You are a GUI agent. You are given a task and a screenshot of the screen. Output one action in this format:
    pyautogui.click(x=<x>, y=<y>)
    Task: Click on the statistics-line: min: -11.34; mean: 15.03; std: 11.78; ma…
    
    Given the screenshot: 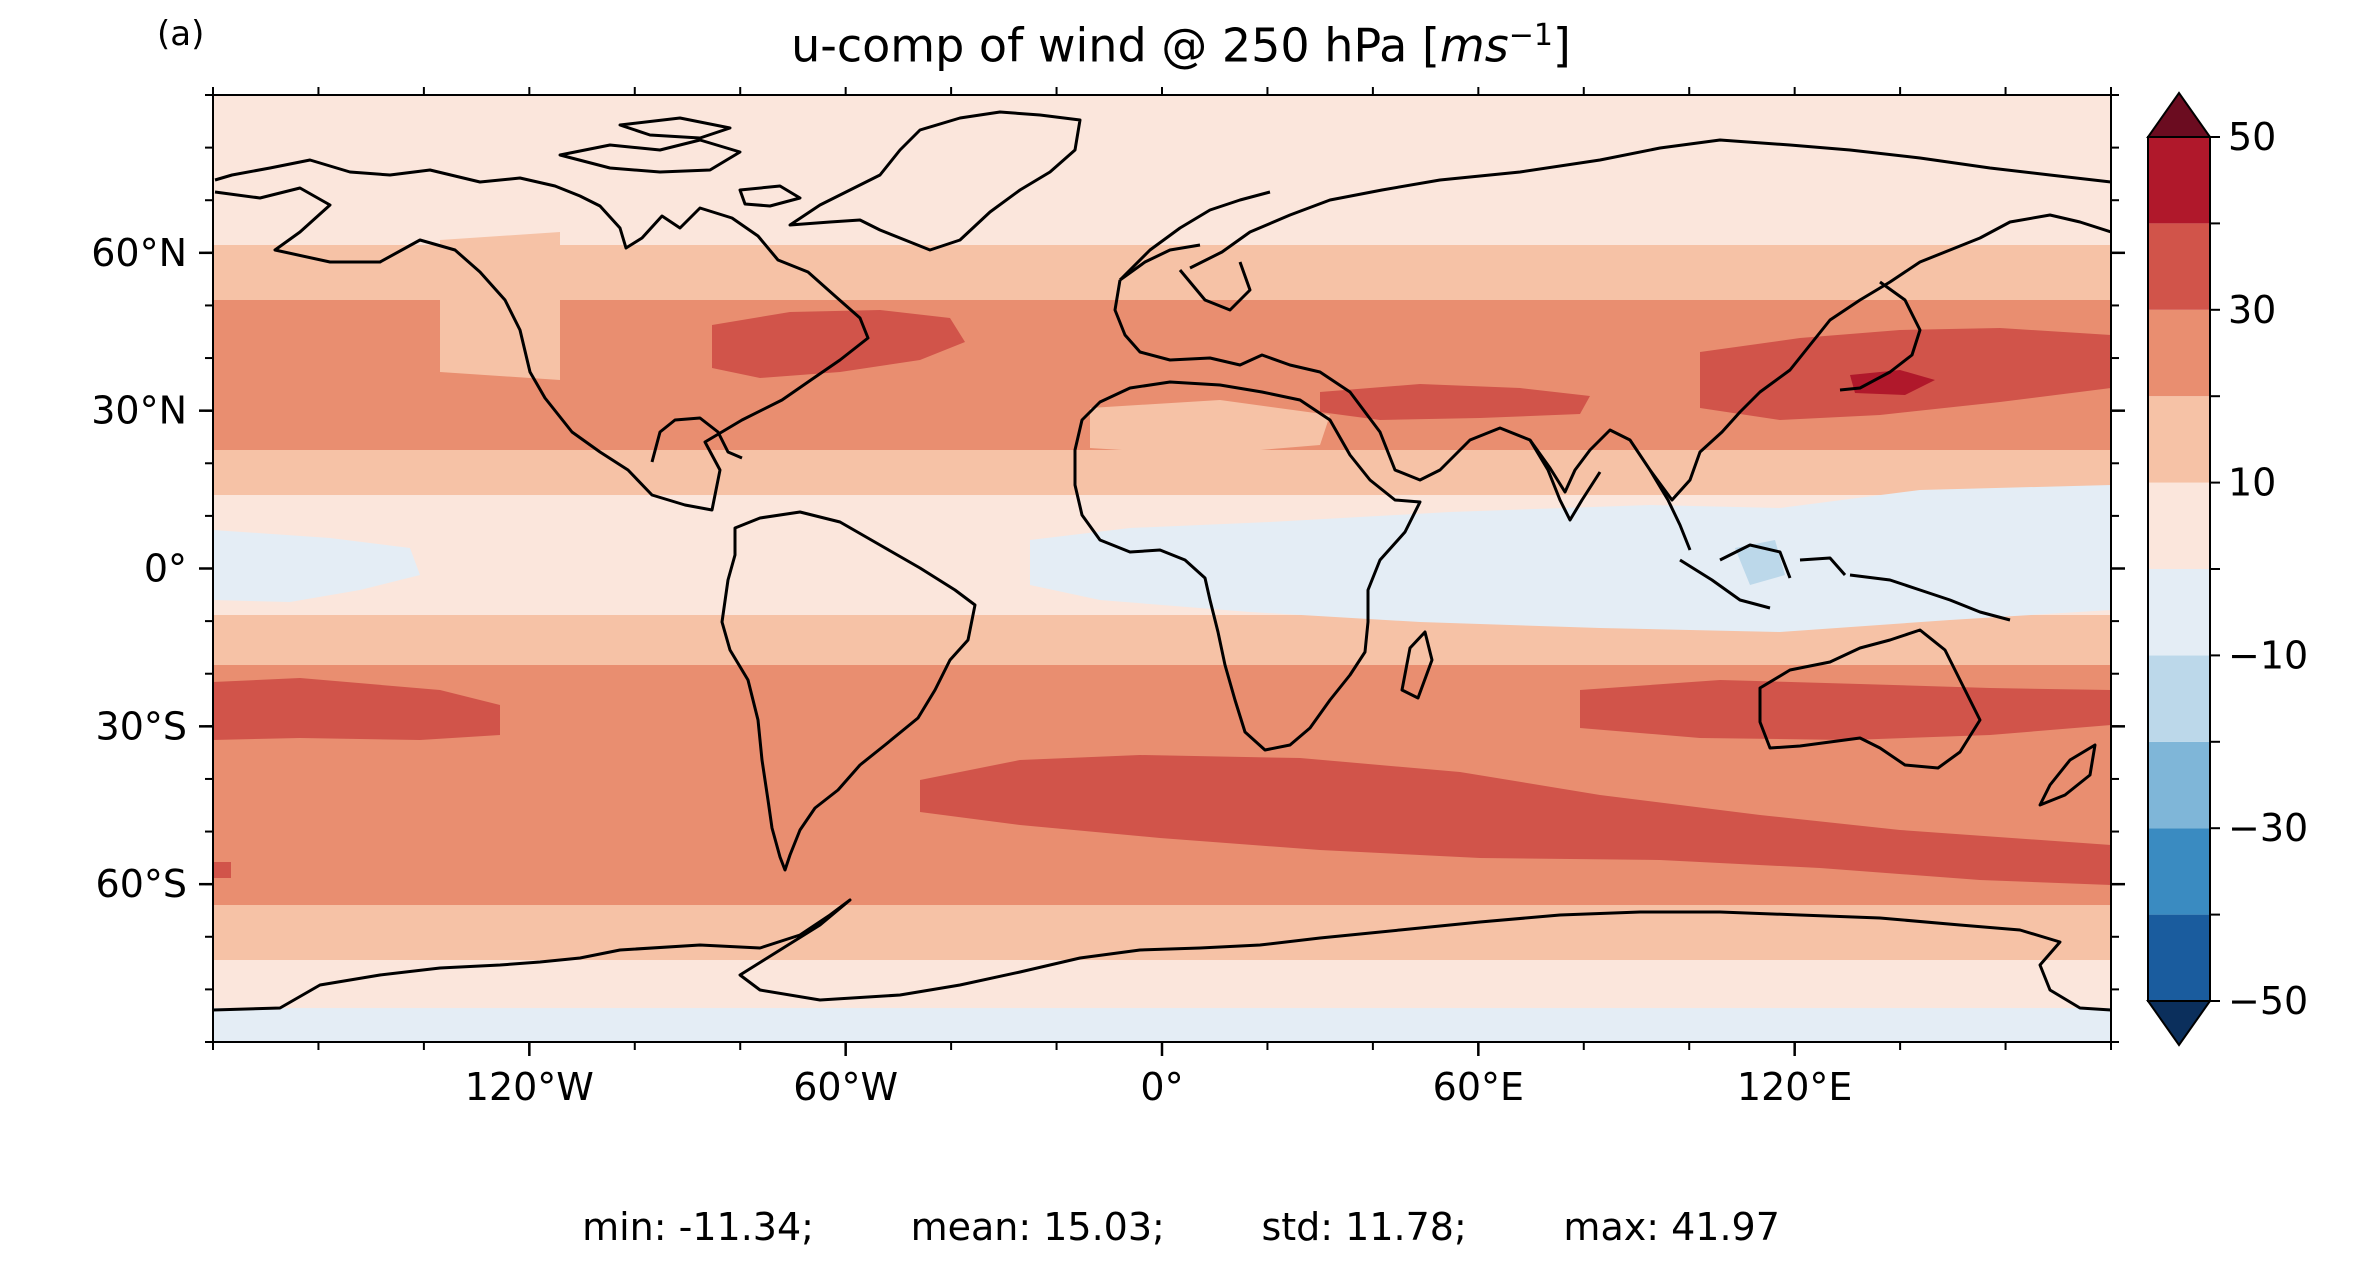 What is the action you would take?
    pyautogui.click(x=1181, y=1227)
    